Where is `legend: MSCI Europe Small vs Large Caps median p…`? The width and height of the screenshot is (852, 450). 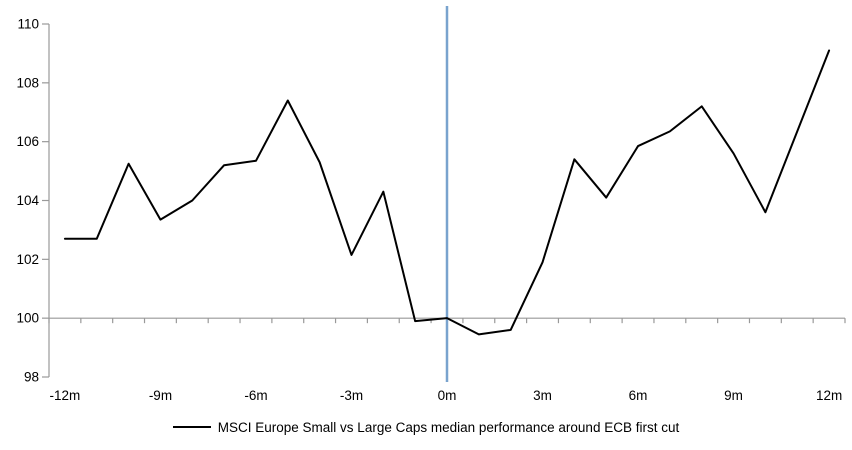
legend: MSCI Europe Small vs Large Caps median p… is located at coordinates (426, 427).